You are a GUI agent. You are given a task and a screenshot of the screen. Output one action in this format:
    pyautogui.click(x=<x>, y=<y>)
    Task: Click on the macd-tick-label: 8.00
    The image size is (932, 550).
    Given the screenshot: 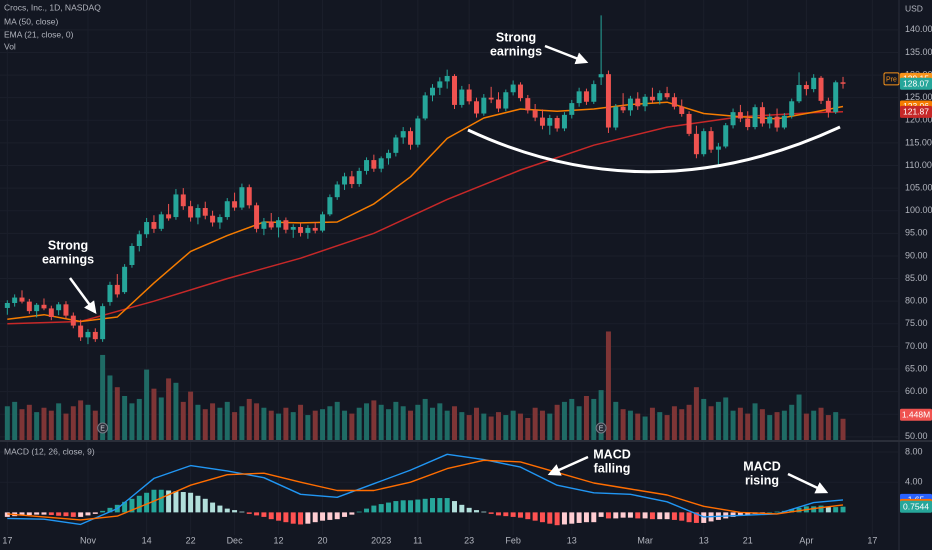 What is the action you would take?
    pyautogui.click(x=914, y=451)
    